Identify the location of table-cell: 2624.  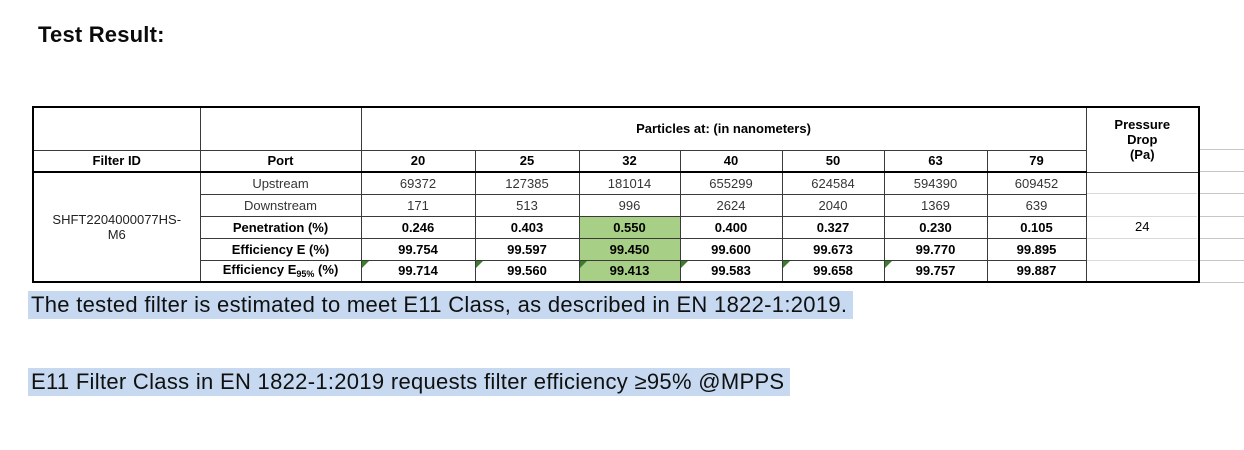
(731, 205).